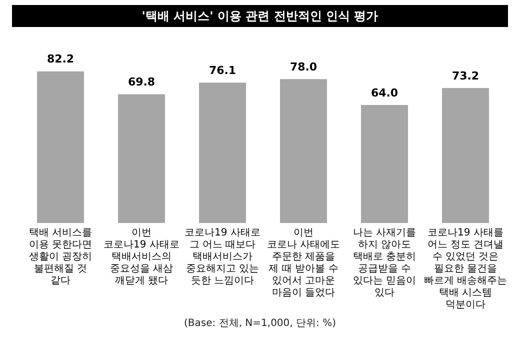  What do you see at coordinates (222, 257) in the screenshot?
I see `x-tick-label: 코로나19 사태로 그 어느 때보다 택배서비스가 중요해지고 있는 듯한 느낌이다` at bounding box center [222, 257].